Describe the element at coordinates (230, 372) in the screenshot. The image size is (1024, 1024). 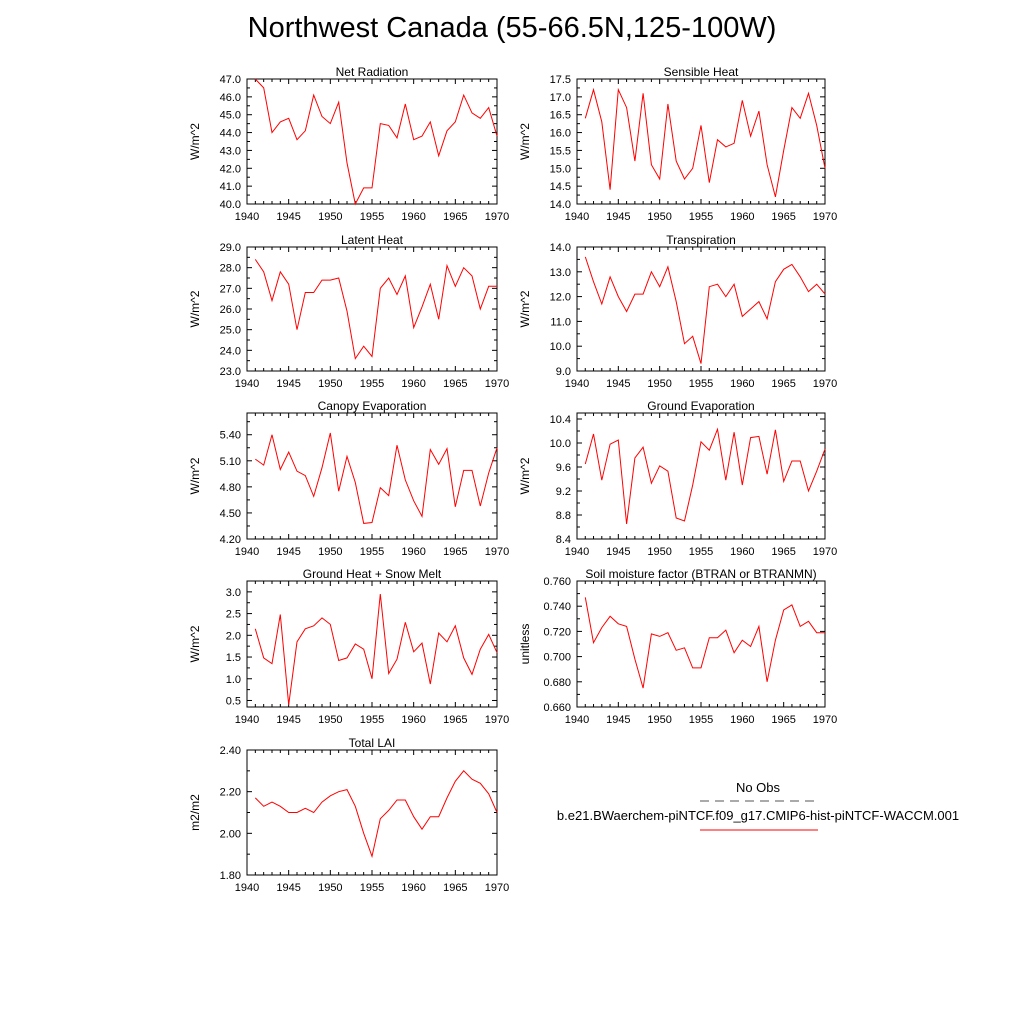
I see `y-tick-label: 23.0` at that location.